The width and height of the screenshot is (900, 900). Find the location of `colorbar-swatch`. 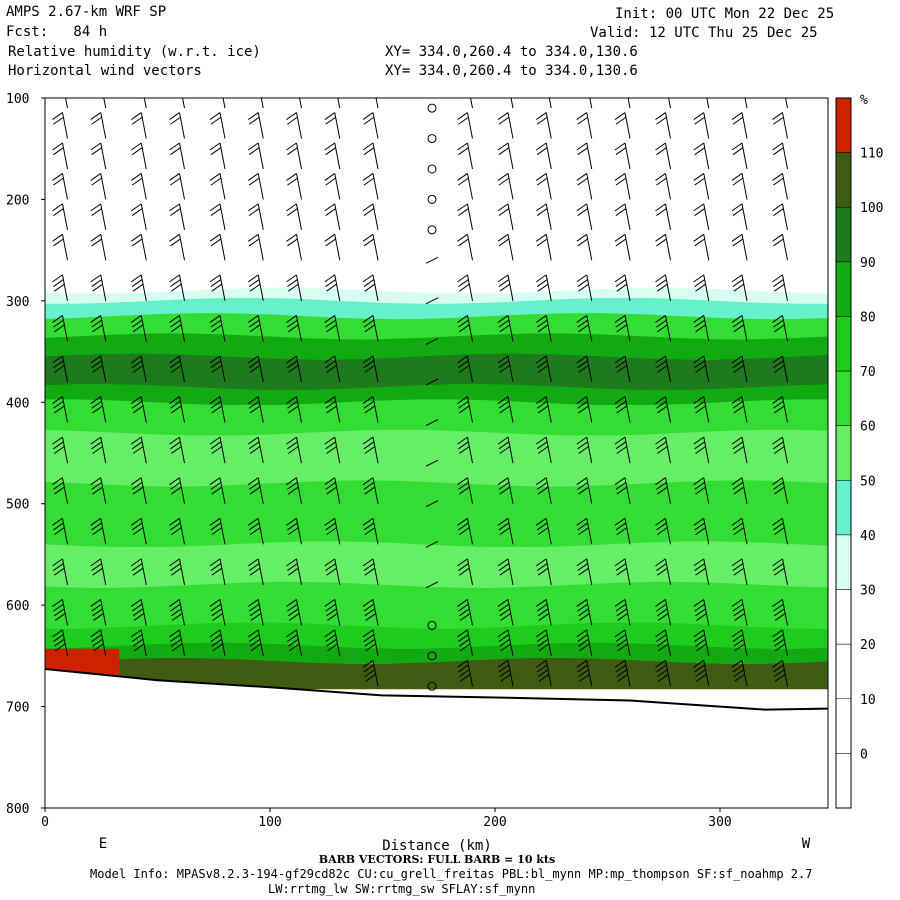

colorbar-swatch is located at coordinates (843, 180).